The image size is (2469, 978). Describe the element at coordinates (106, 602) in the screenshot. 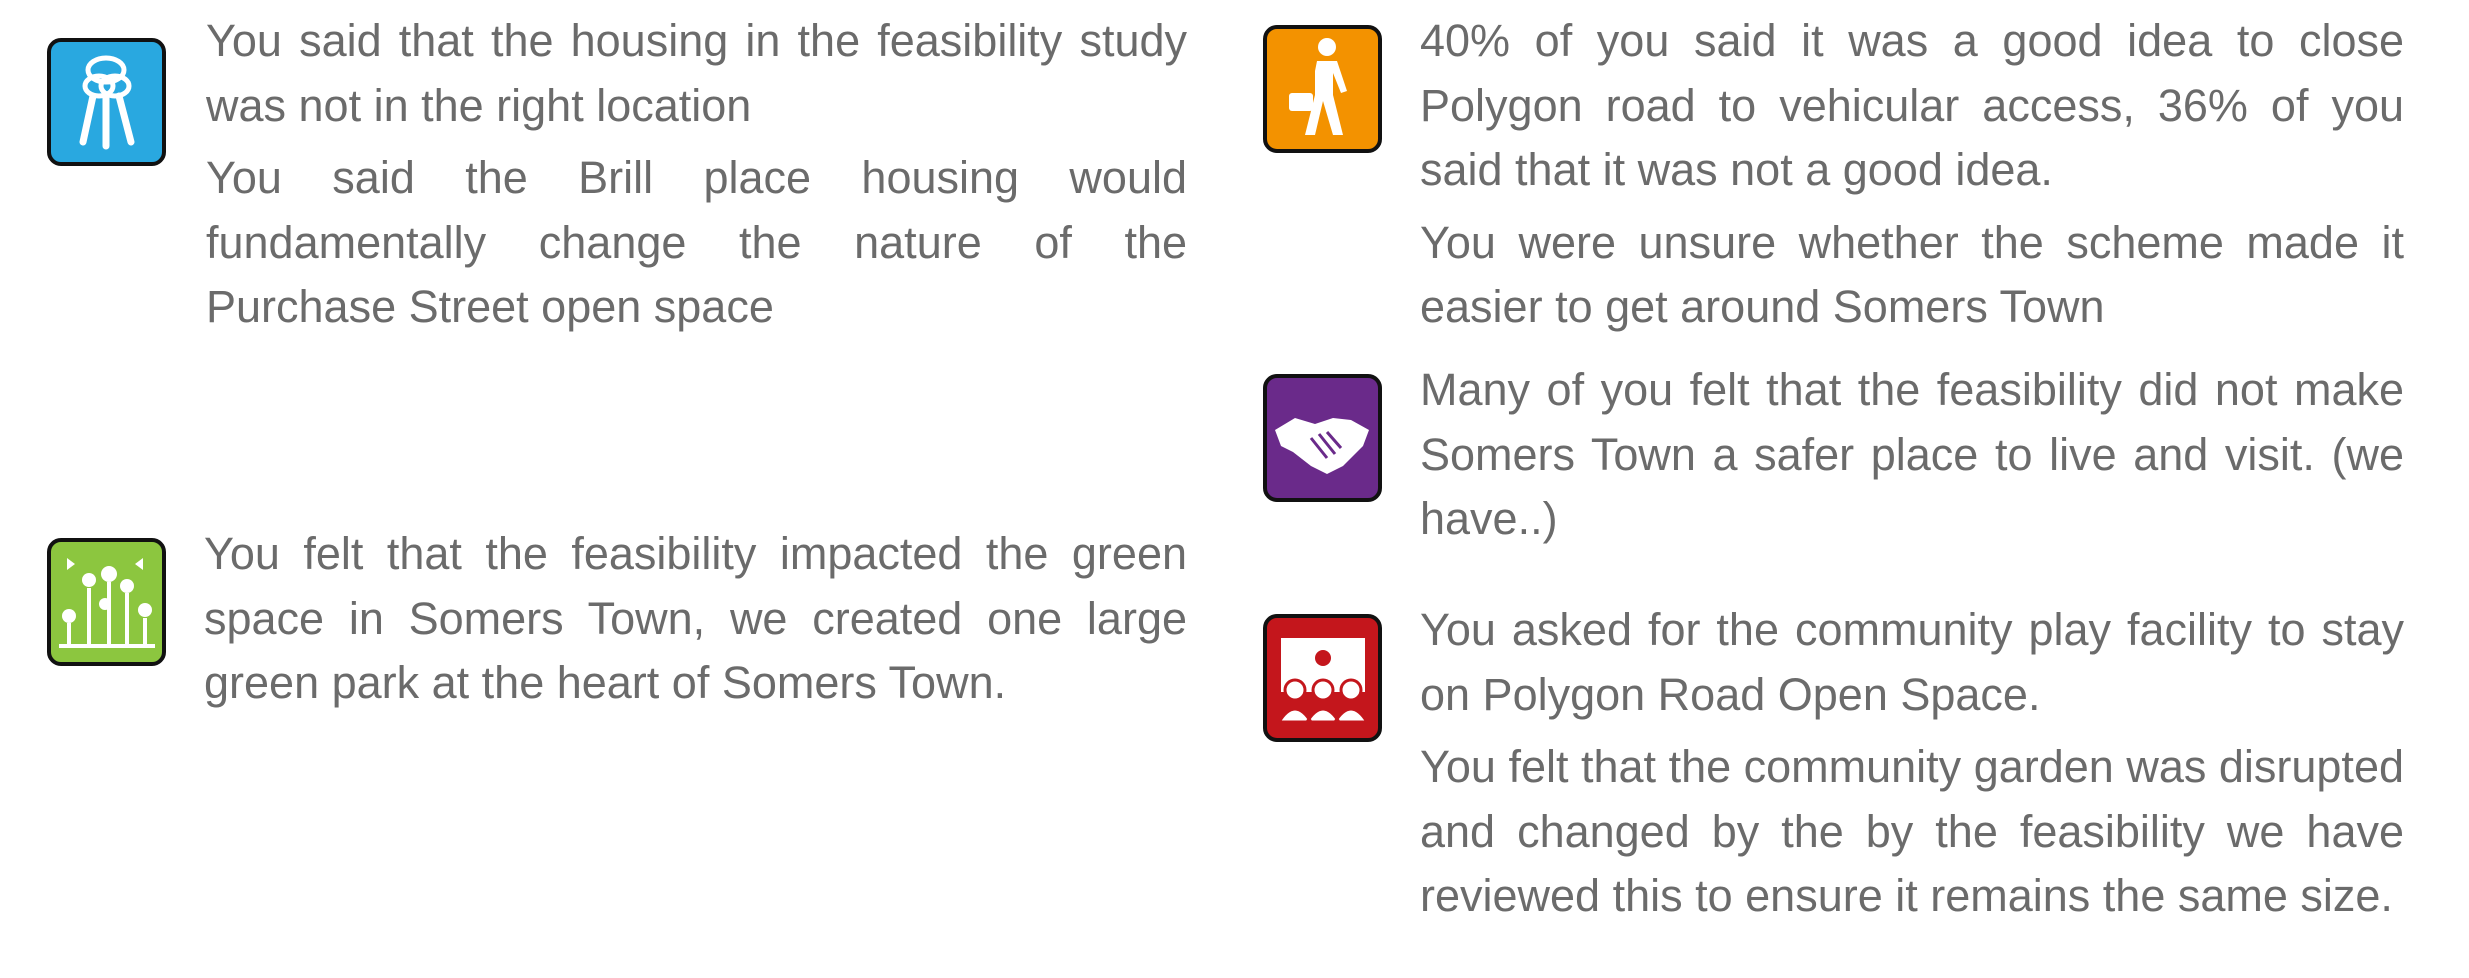

I see `garden-icon` at that location.